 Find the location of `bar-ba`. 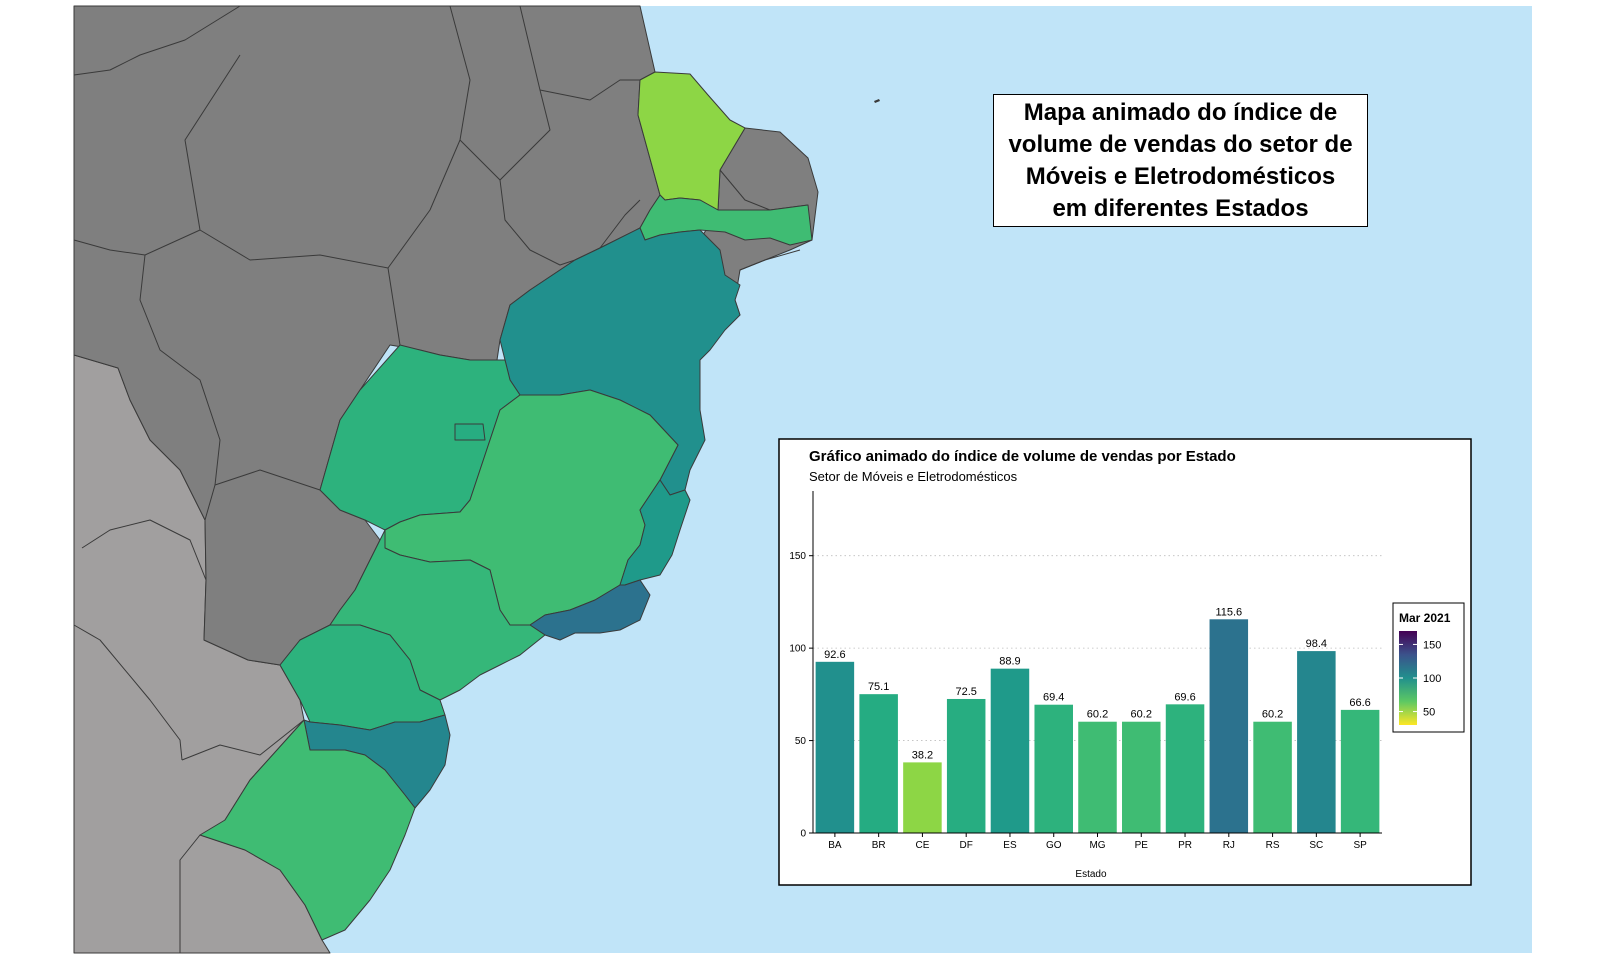

bar-ba is located at coordinates (835, 747).